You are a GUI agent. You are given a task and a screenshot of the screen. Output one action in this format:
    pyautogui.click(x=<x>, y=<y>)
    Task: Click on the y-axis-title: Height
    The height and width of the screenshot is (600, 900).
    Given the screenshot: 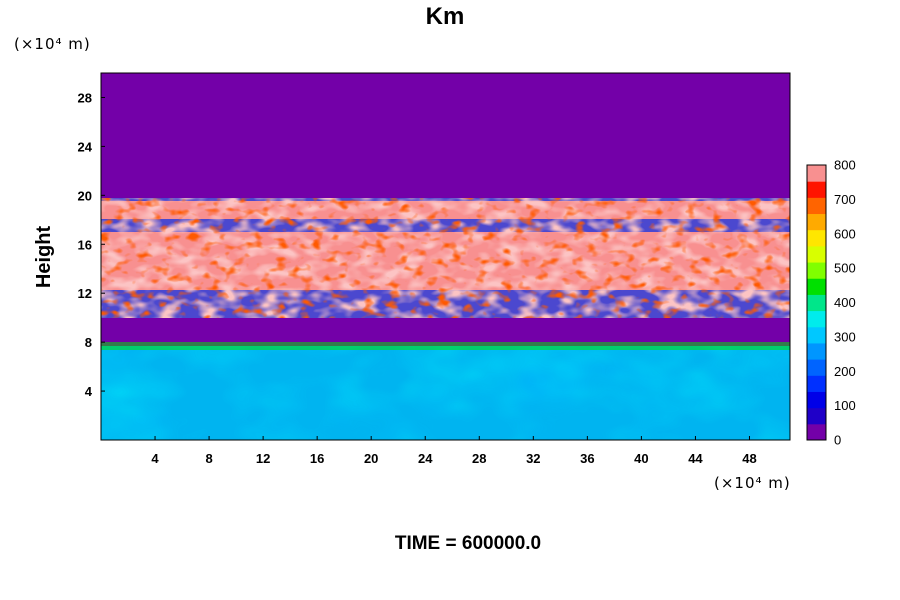 What is the action you would take?
    pyautogui.click(x=44, y=257)
    